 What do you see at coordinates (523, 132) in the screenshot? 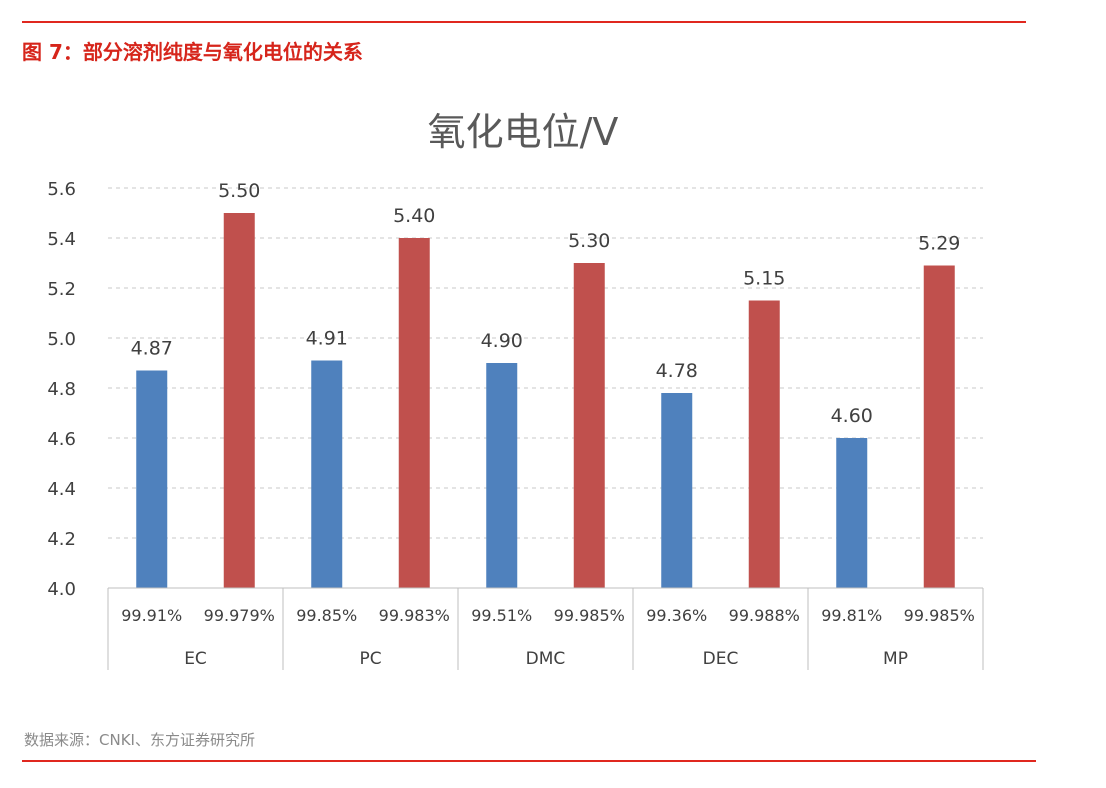
I see `chart-title: 氧化电位/V` at bounding box center [523, 132].